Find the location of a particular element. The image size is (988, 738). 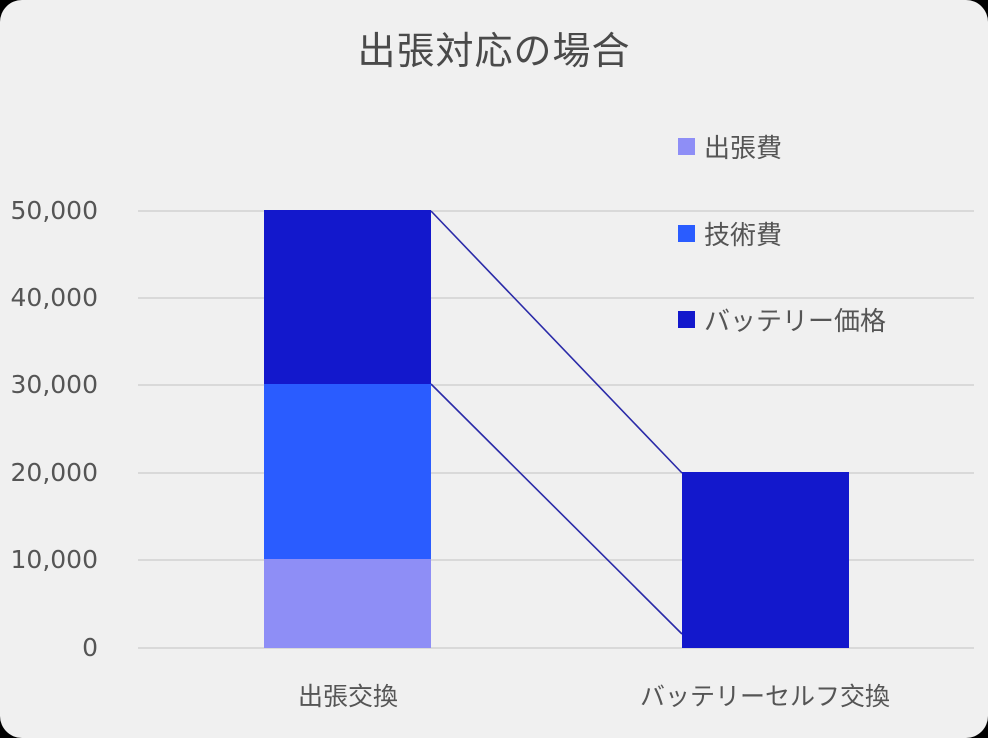

y-tick-label: 10,000 is located at coordinates (54, 559).